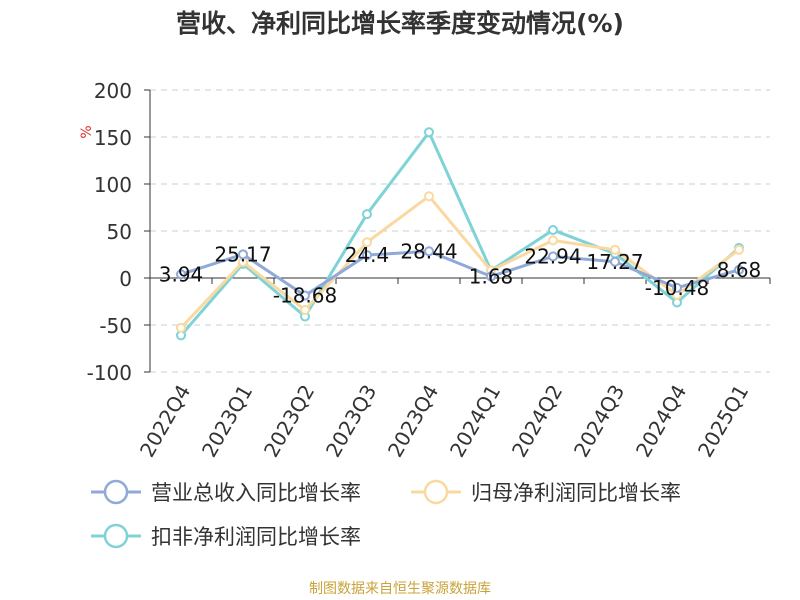  What do you see at coordinates (460, 273) in the screenshot?
I see `series-line` at bounding box center [460, 273].